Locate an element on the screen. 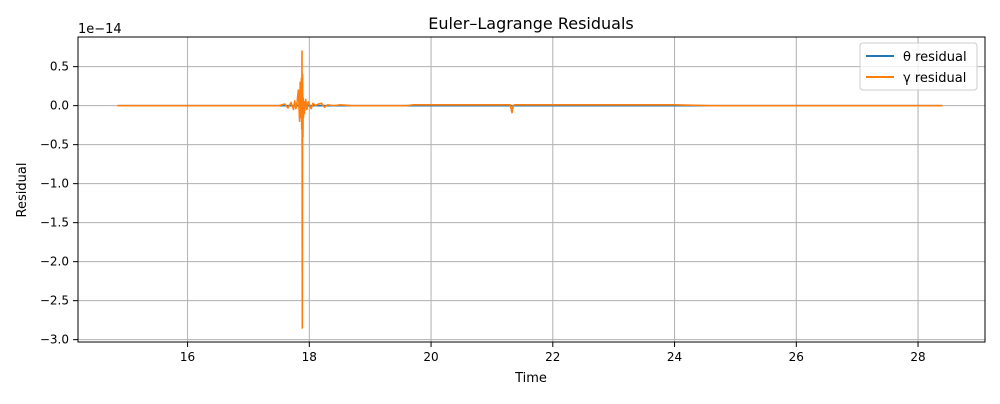  x-tick-label: 20 is located at coordinates (430, 357).